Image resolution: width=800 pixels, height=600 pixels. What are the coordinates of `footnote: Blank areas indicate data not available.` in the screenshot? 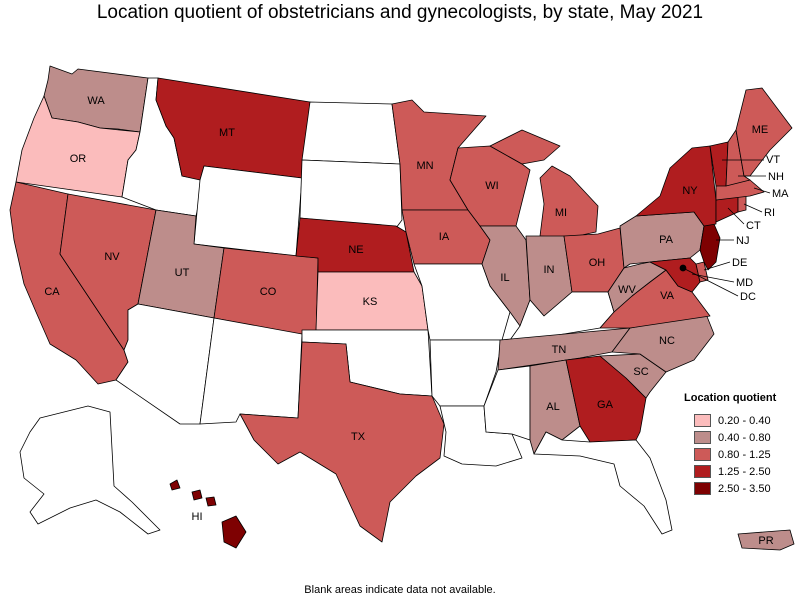 It's located at (400, 590).